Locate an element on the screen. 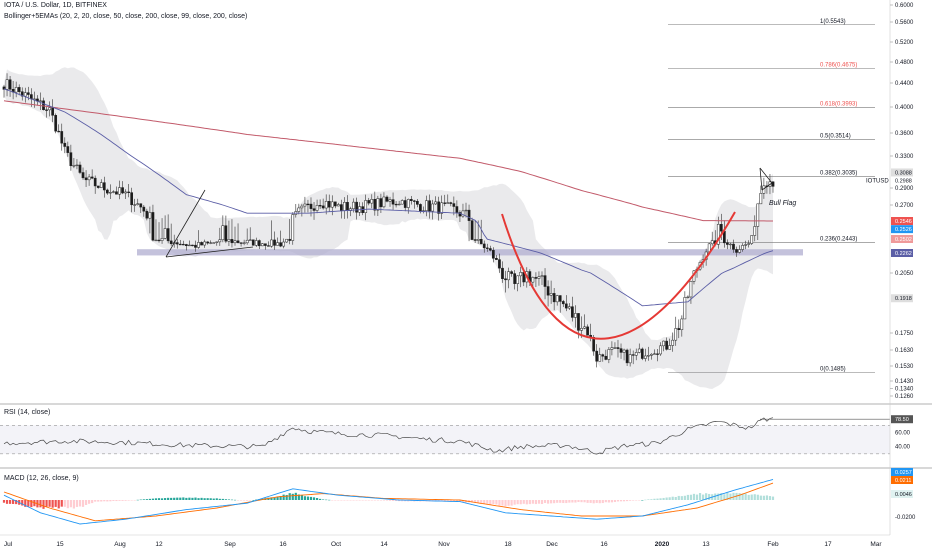  price-tick-label: 0.1430 is located at coordinates (904, 382).